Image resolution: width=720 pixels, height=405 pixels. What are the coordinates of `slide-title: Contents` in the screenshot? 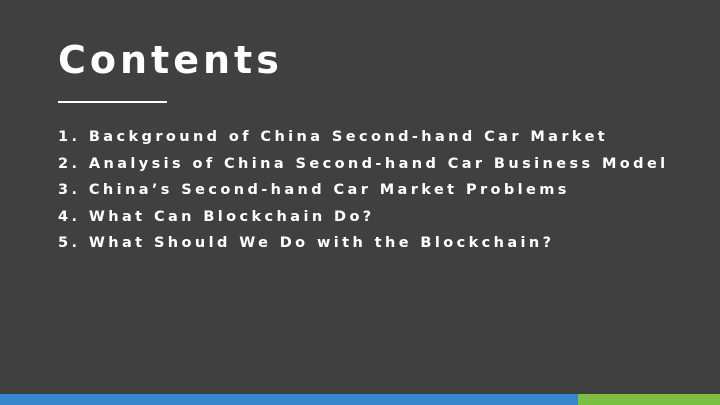 It's located at (170, 60).